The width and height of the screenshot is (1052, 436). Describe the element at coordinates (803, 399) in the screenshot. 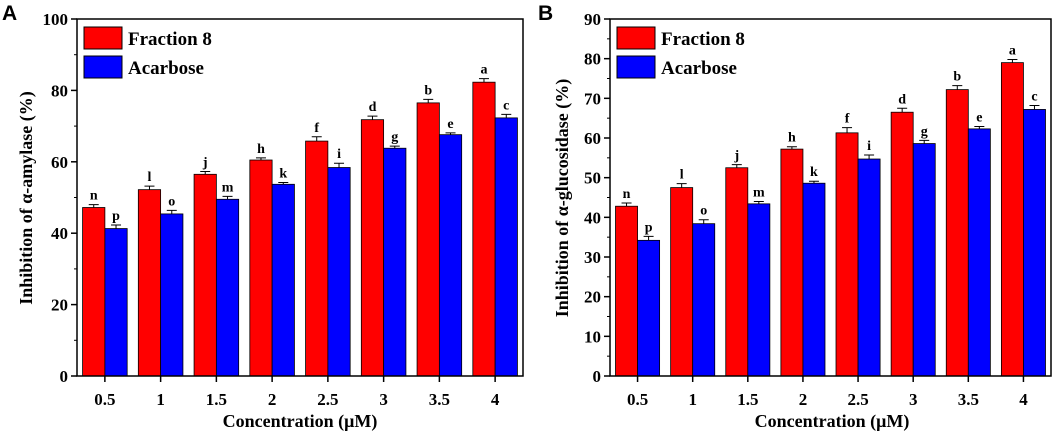

I see `panel-b-x-tick-label-2: 2` at that location.